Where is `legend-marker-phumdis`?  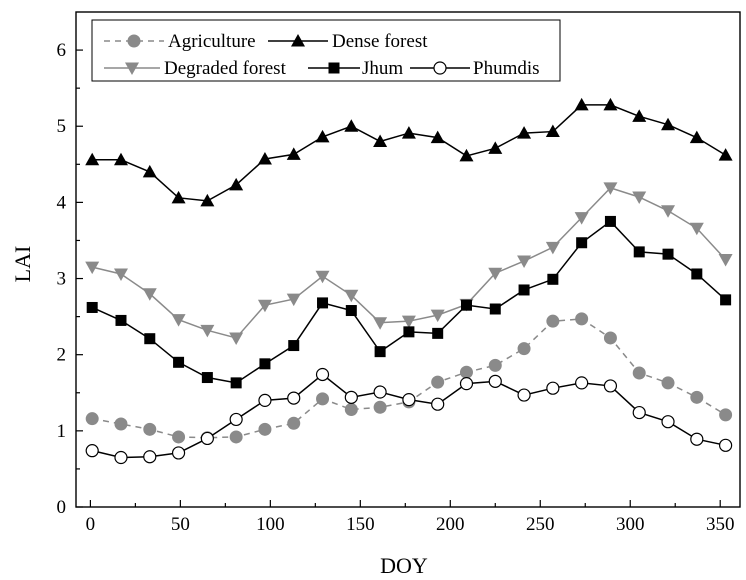
legend-marker-phumdis is located at coordinates (440, 68).